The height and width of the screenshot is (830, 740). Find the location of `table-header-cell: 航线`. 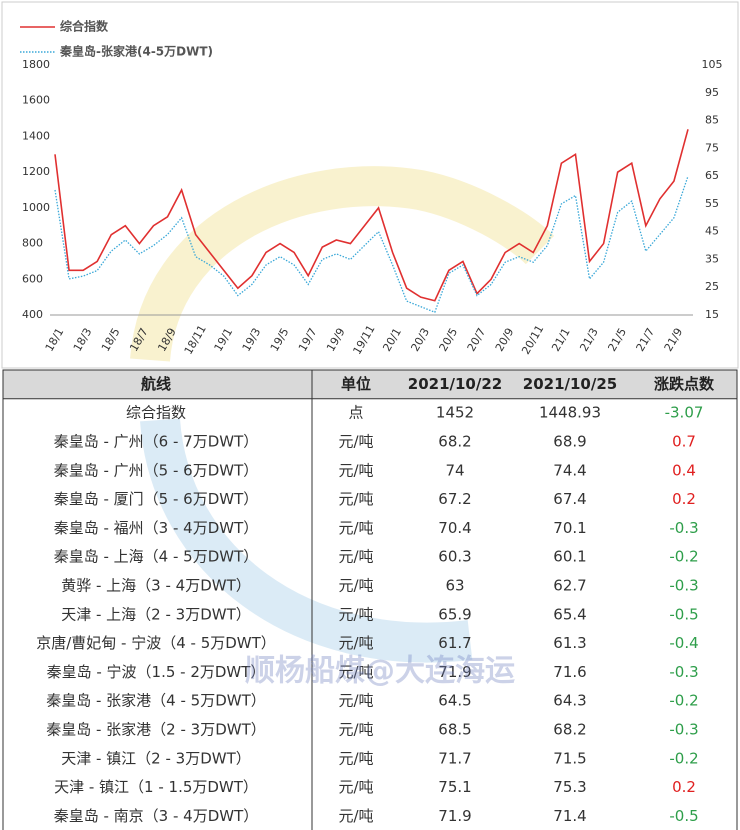

table-header-cell: 航线 is located at coordinates (156, 384).